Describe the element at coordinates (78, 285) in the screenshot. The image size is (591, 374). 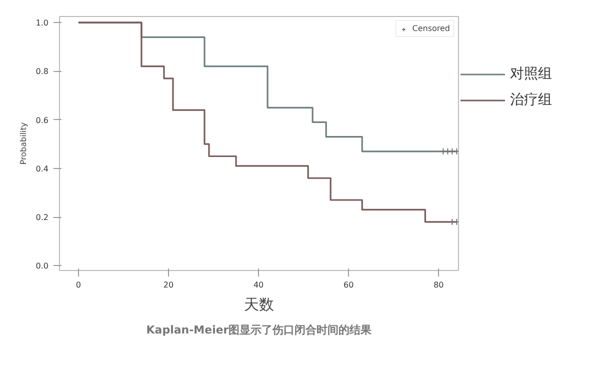
I see `x-tick-label: 0` at that location.